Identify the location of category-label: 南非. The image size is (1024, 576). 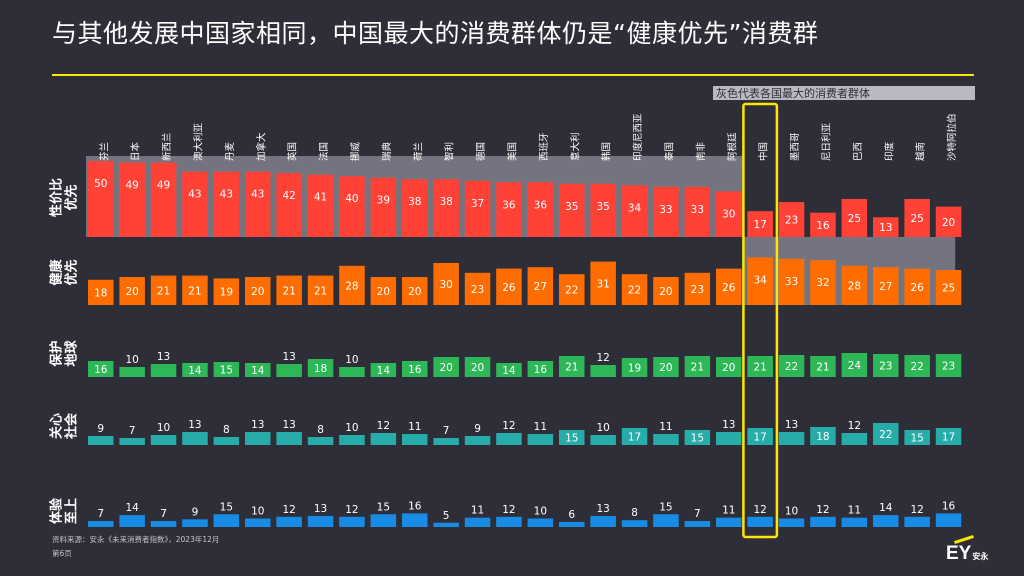
(701, 152).